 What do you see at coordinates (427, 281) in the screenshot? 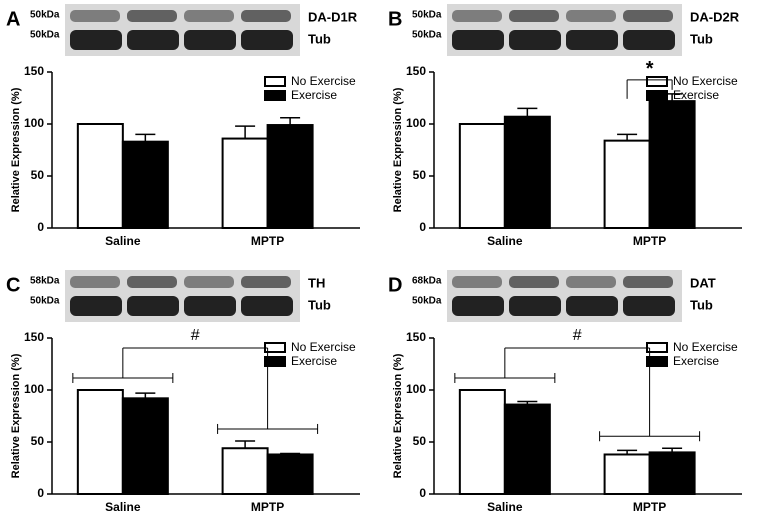
I see `blot-marker: 68kDa` at bounding box center [427, 281].